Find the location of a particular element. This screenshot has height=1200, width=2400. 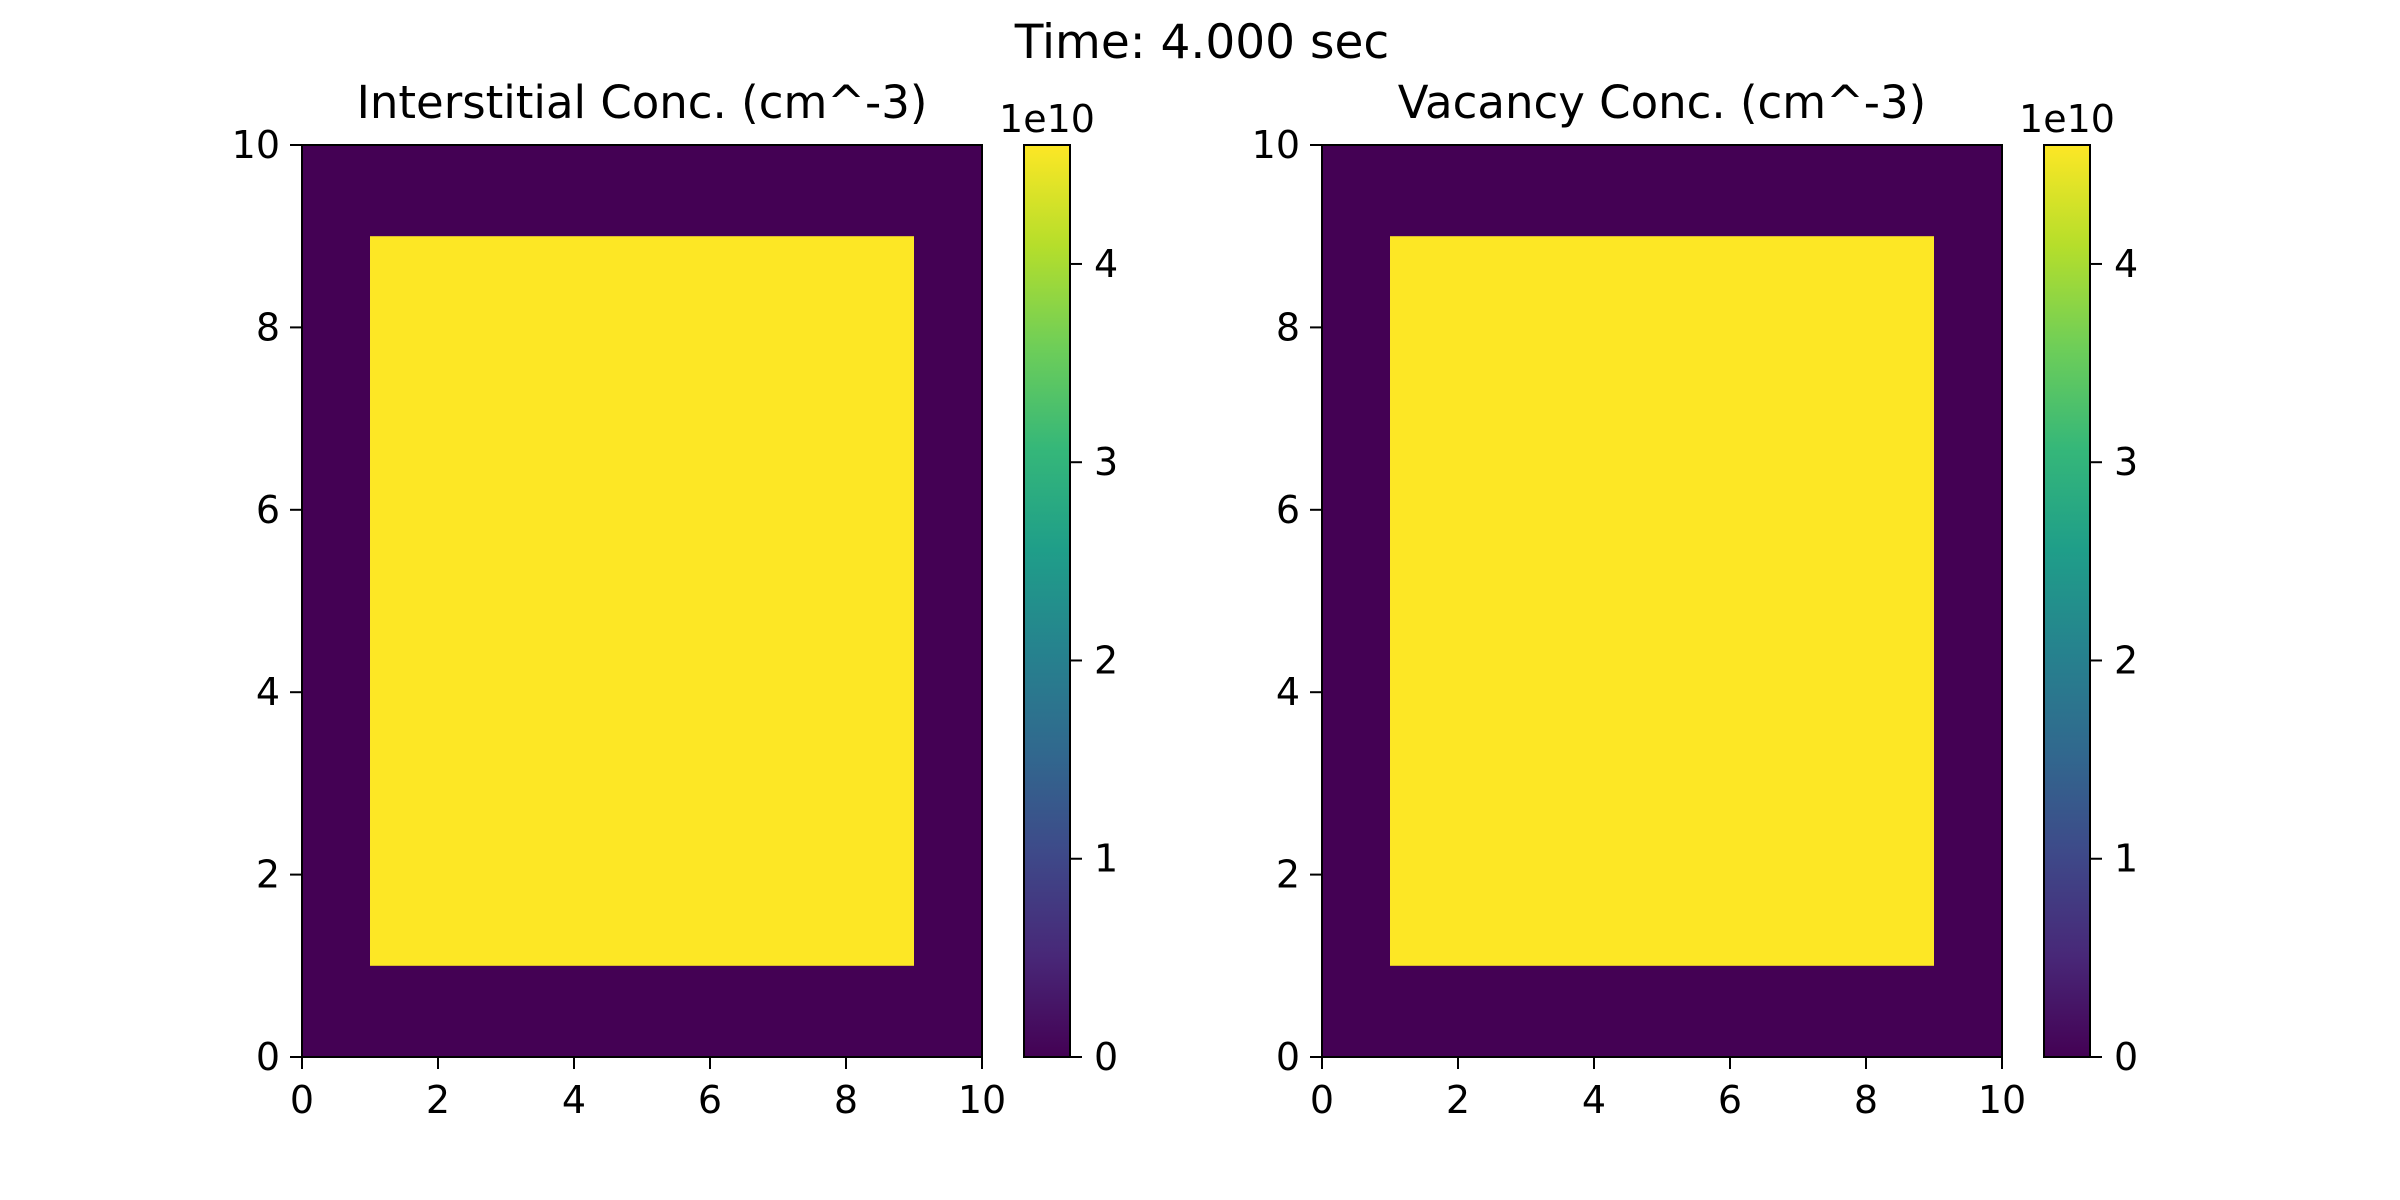

axes-title: Vacancy Conc. (cm^-3) is located at coordinates (1662, 102).